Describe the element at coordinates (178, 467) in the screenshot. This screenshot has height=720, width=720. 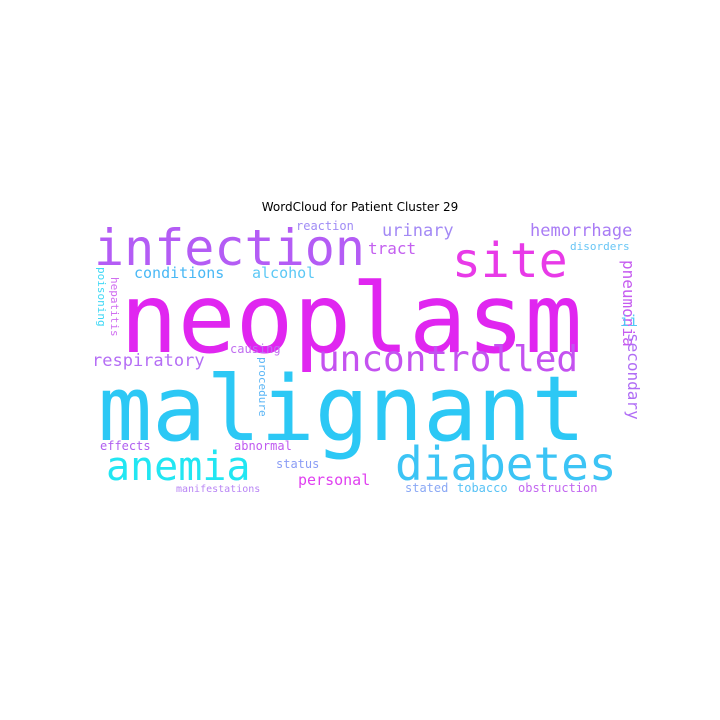
I see `word-anemia: anemia` at that location.